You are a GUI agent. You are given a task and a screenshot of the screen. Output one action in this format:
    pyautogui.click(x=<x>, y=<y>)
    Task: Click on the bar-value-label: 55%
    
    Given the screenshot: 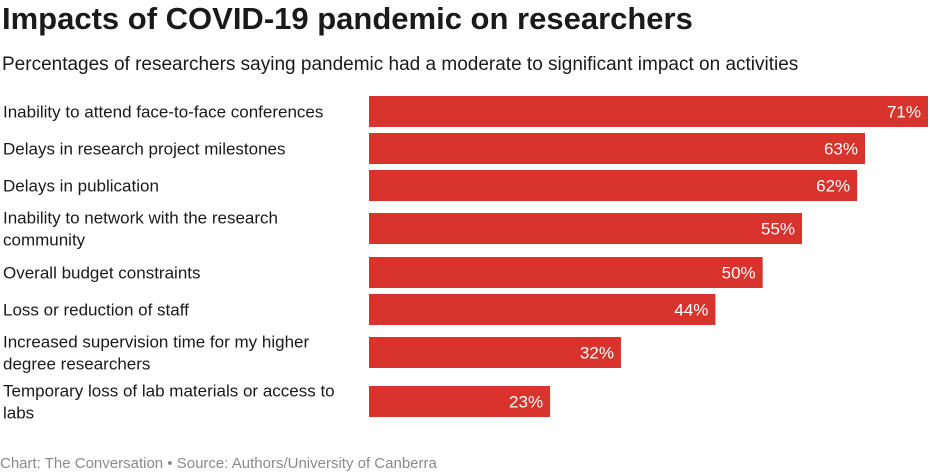 What is the action you would take?
    pyautogui.click(x=778, y=229)
    